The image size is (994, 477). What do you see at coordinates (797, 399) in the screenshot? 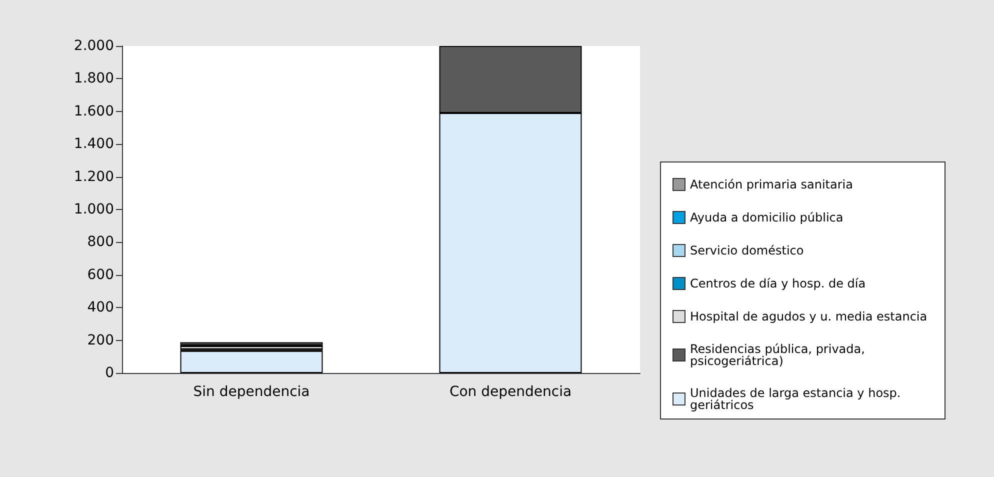
I see `legend-label: Unidades de larga estancia y hosp. geriátricos` at bounding box center [797, 399].